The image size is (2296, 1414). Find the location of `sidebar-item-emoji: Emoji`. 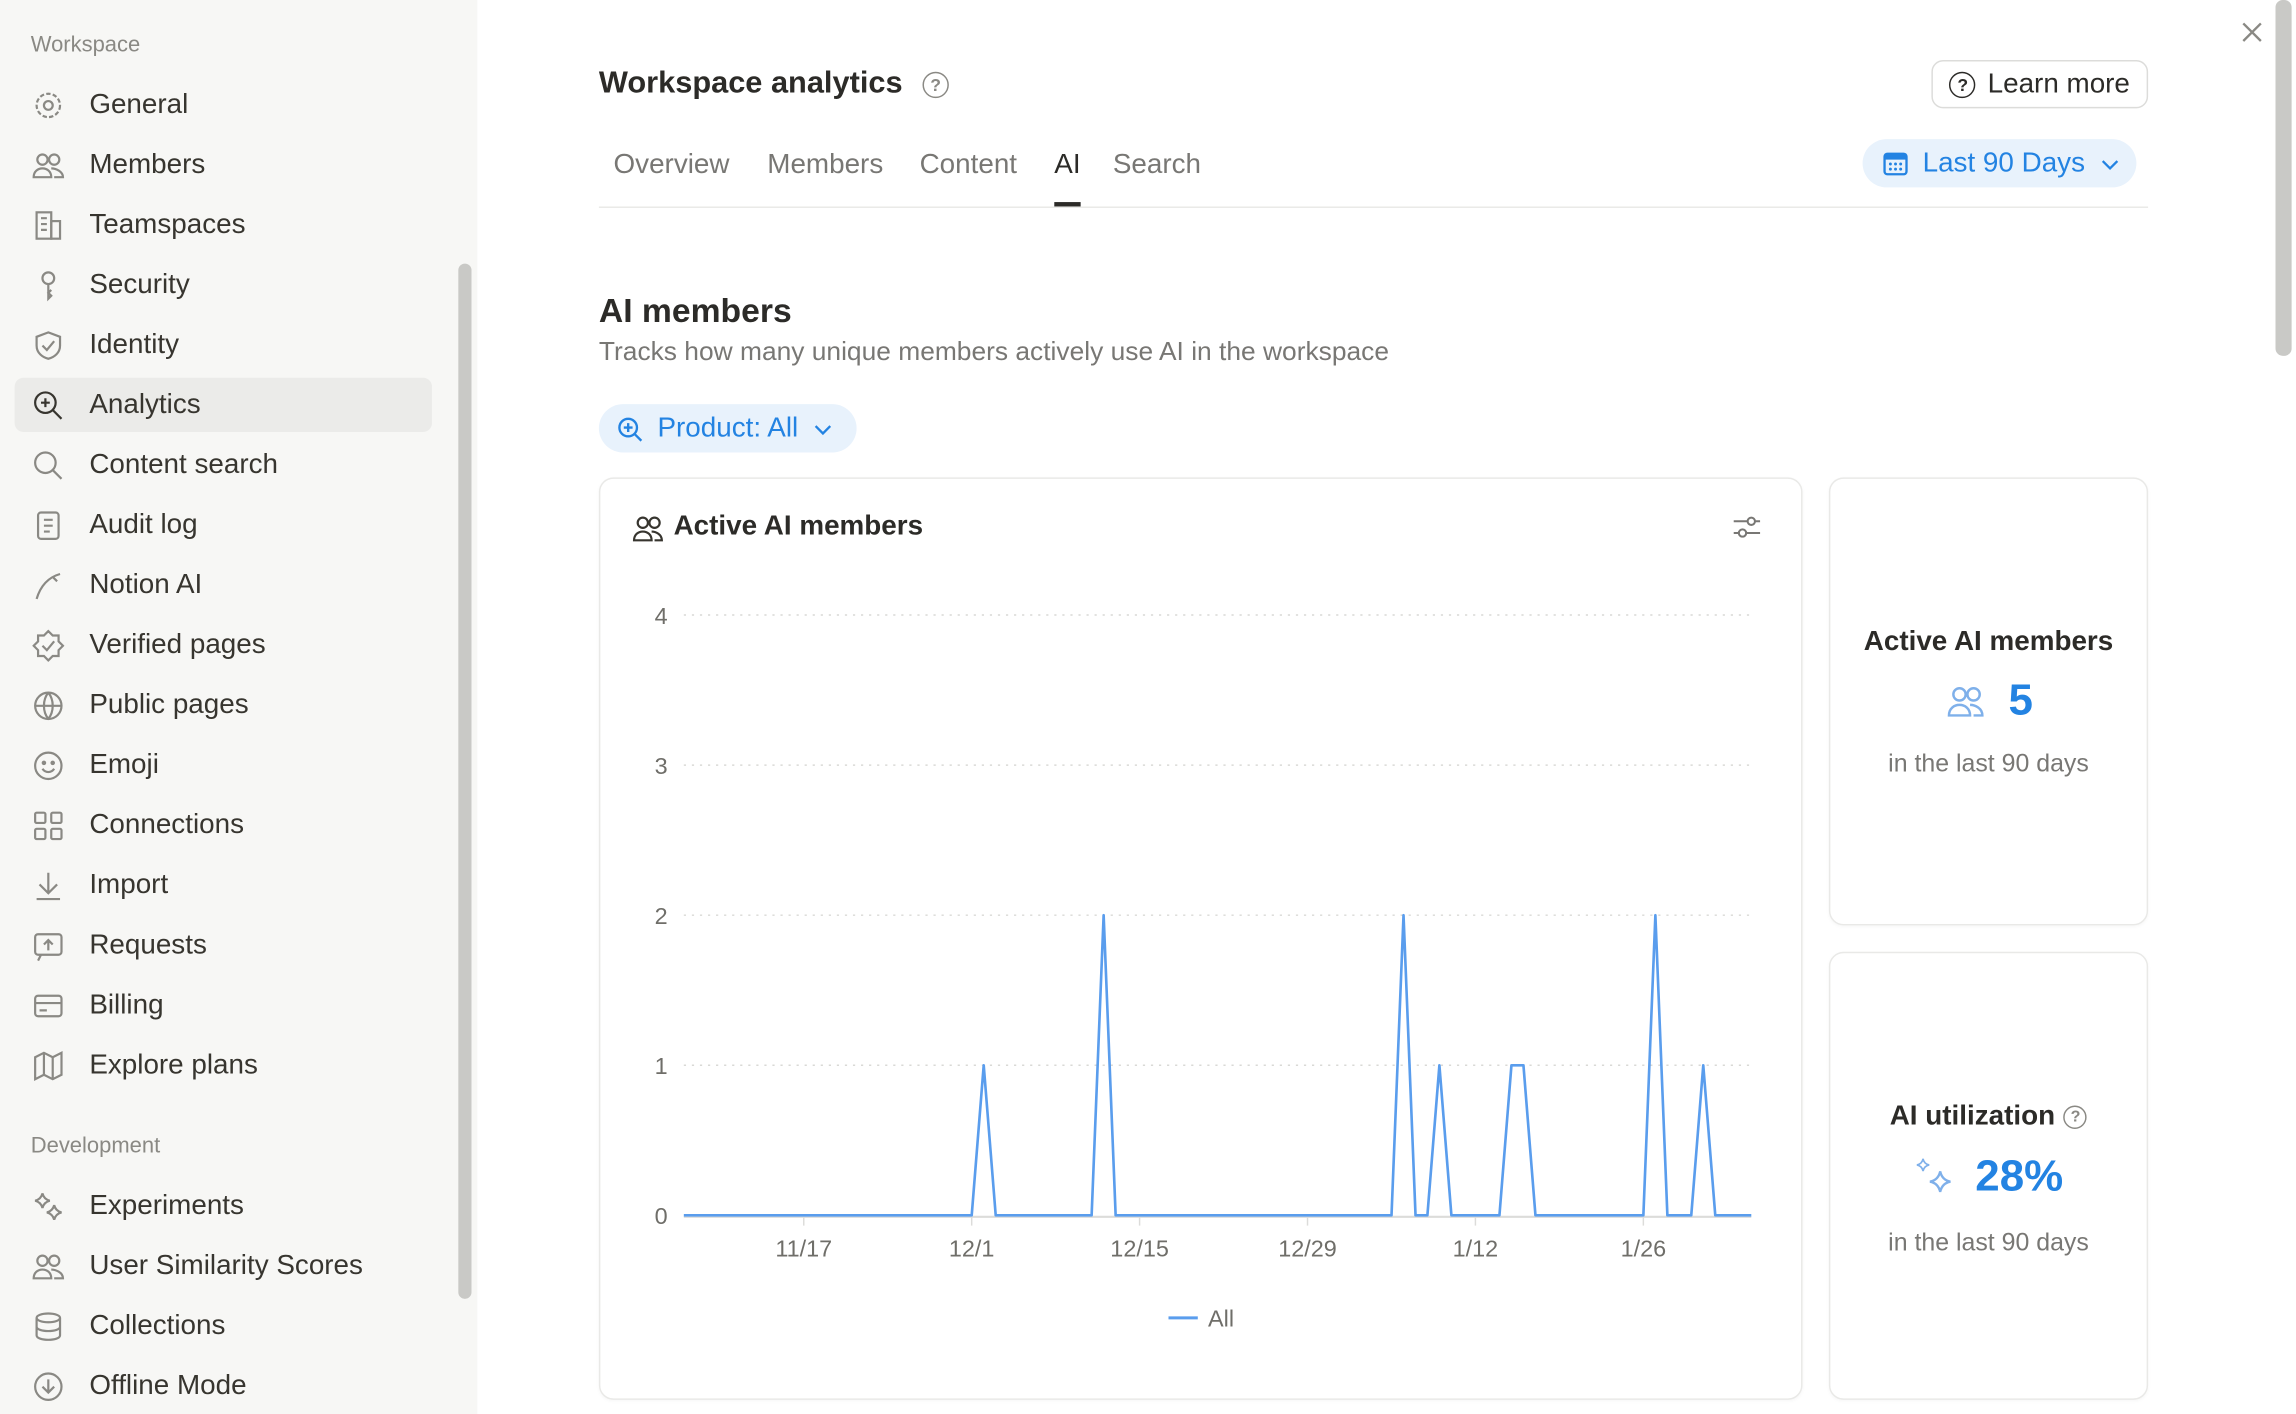

sidebar-item-emoji: Emoji is located at coordinates (223, 765).